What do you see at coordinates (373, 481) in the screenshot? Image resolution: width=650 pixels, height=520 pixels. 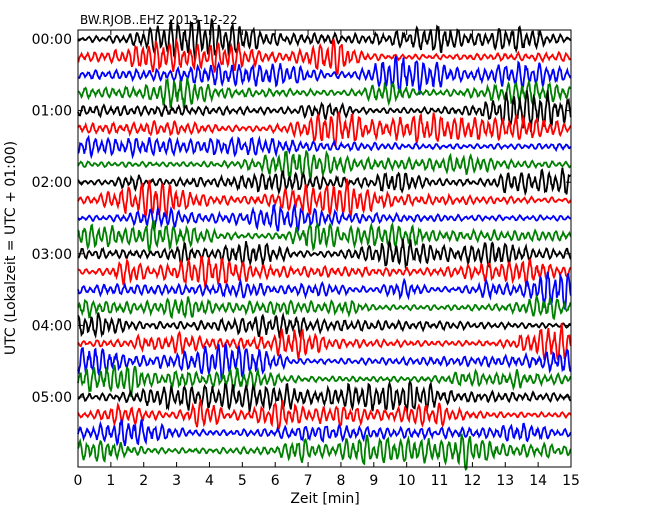 I see `x-tick-label: 9` at bounding box center [373, 481].